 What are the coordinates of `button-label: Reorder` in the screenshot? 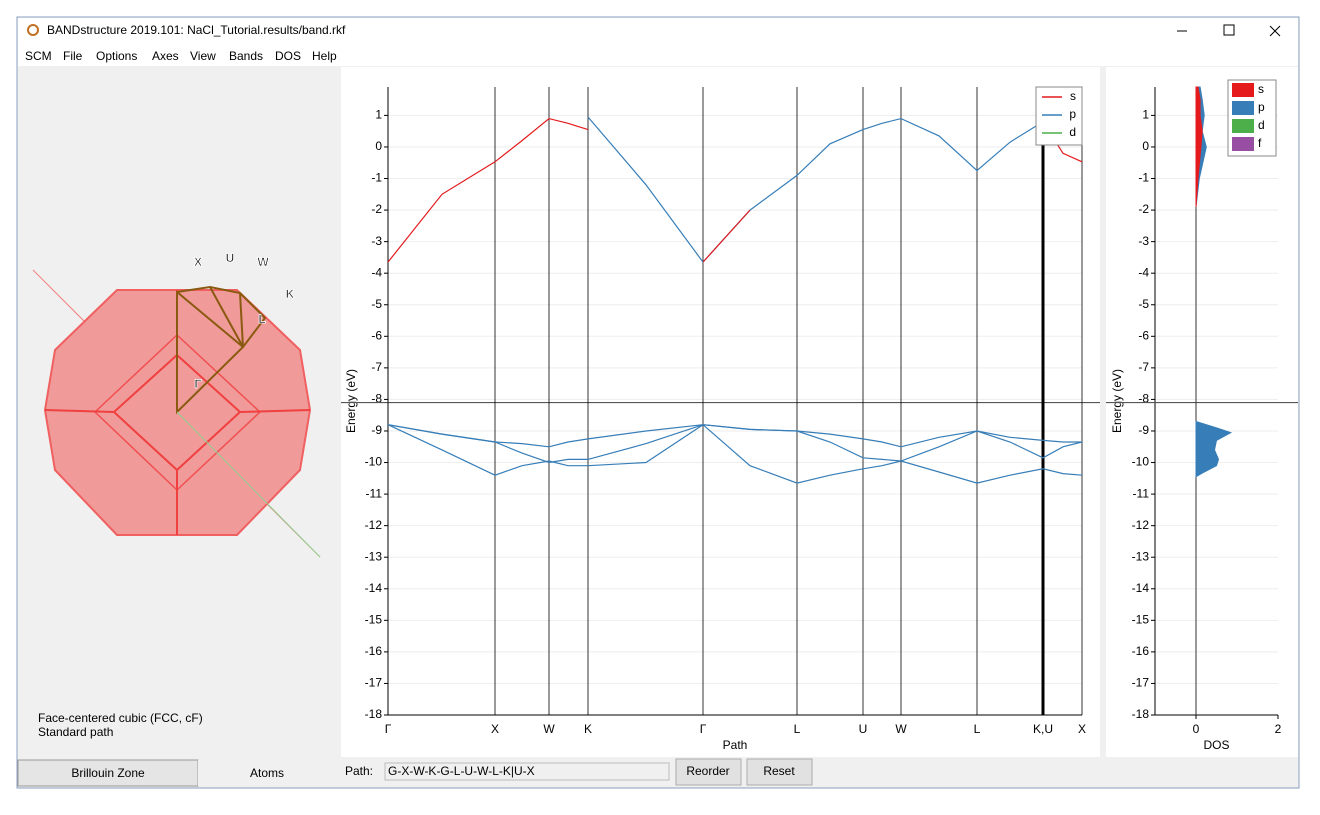 It's located at (707, 771).